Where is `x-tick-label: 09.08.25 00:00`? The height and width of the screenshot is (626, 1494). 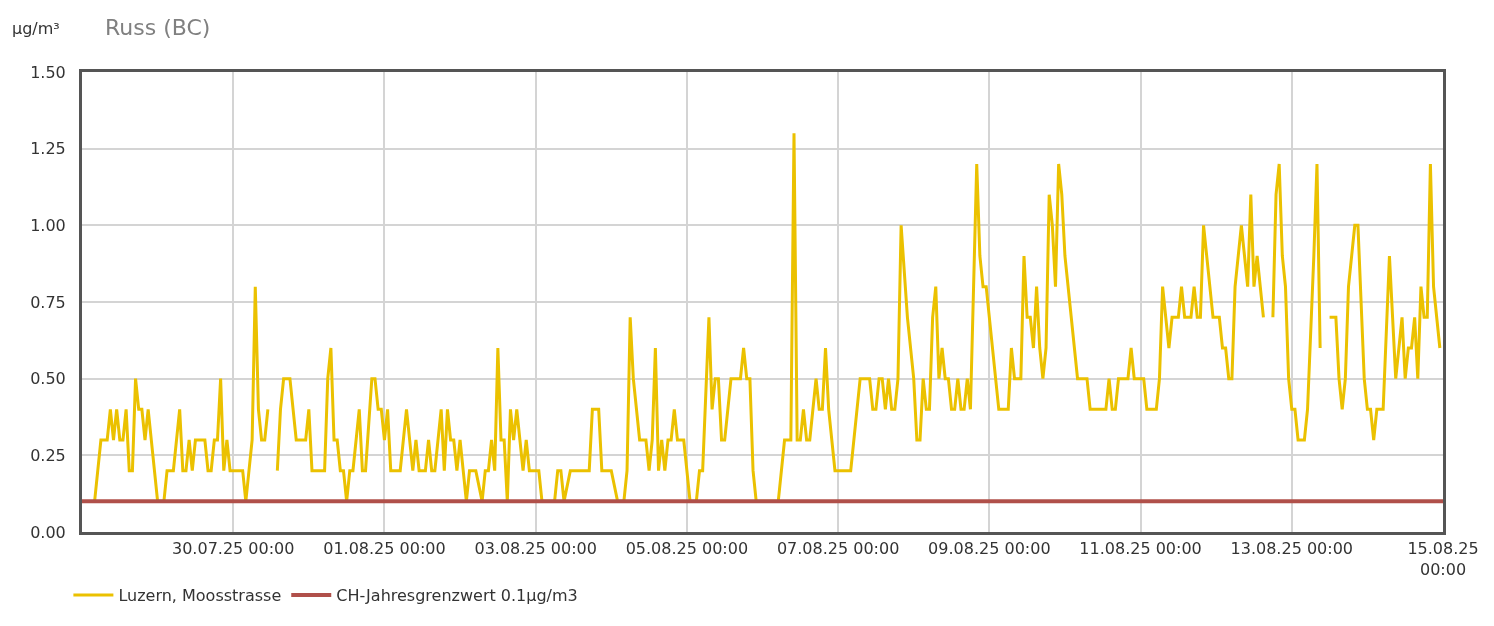 x-tick-label: 09.08.25 00:00 is located at coordinates (989, 549).